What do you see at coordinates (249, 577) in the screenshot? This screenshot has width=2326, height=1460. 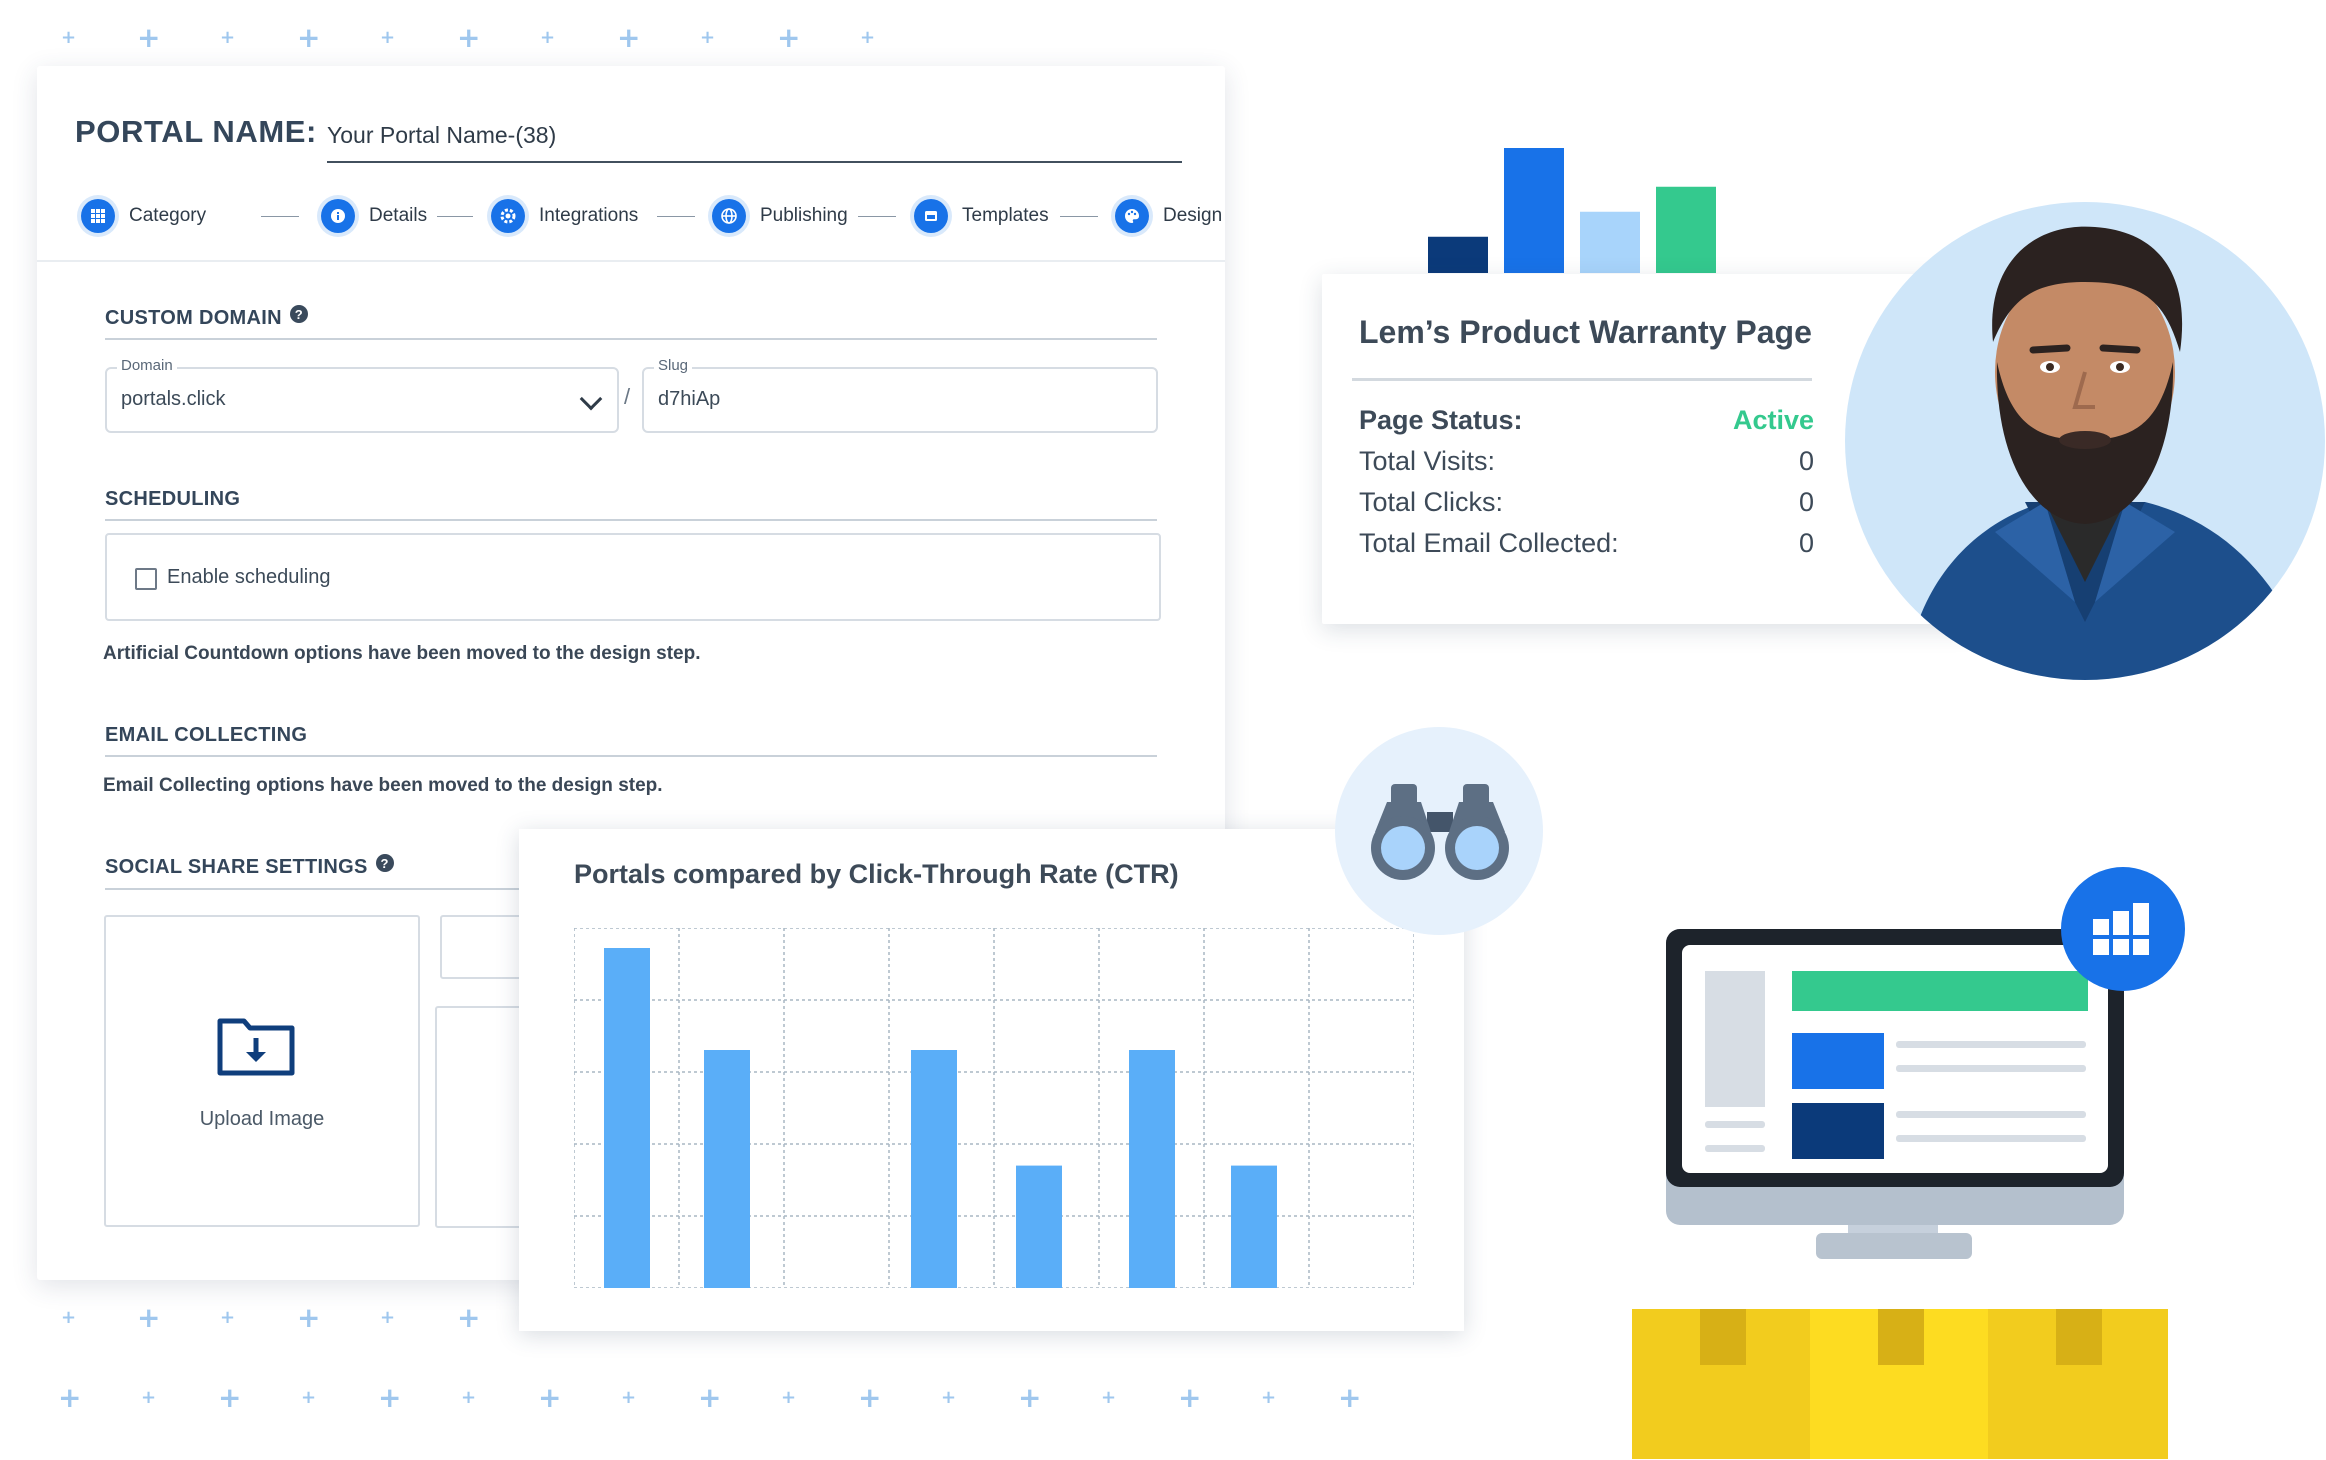 I see `enable-scheduling-label: Enable scheduling` at bounding box center [249, 577].